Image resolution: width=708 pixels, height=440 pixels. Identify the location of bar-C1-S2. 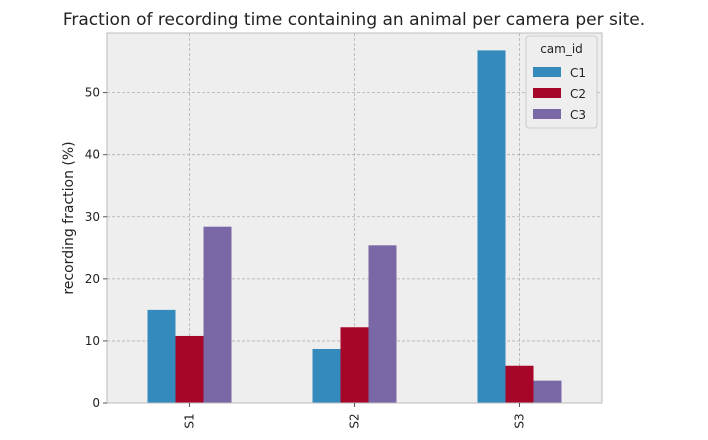
(326, 375).